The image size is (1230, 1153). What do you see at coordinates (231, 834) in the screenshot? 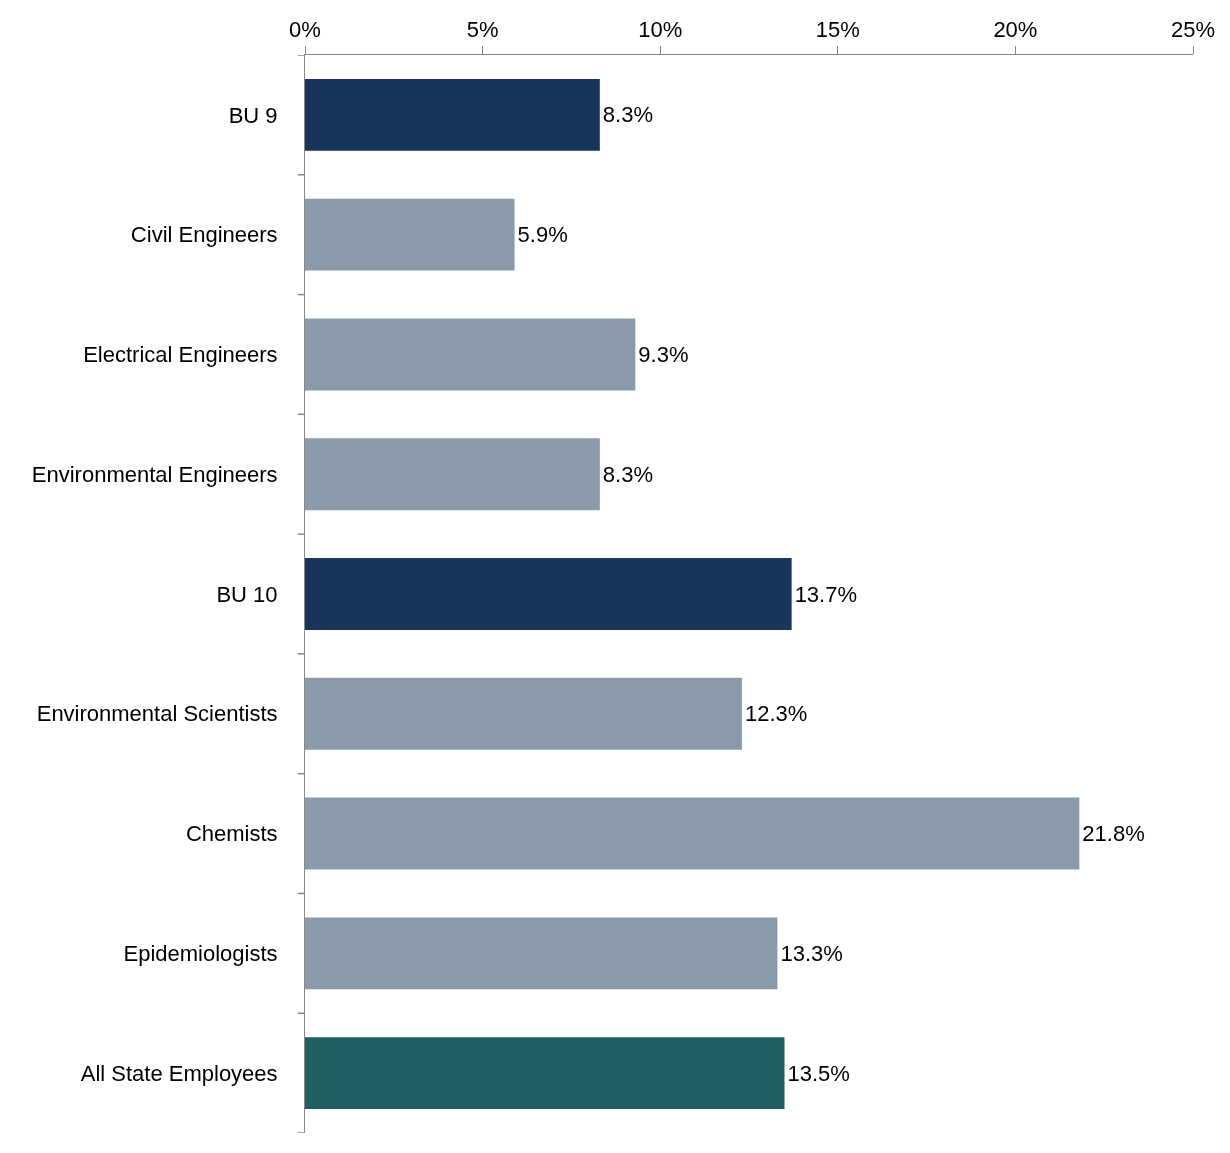
I see `y-tick-label: Chemists` at bounding box center [231, 834].